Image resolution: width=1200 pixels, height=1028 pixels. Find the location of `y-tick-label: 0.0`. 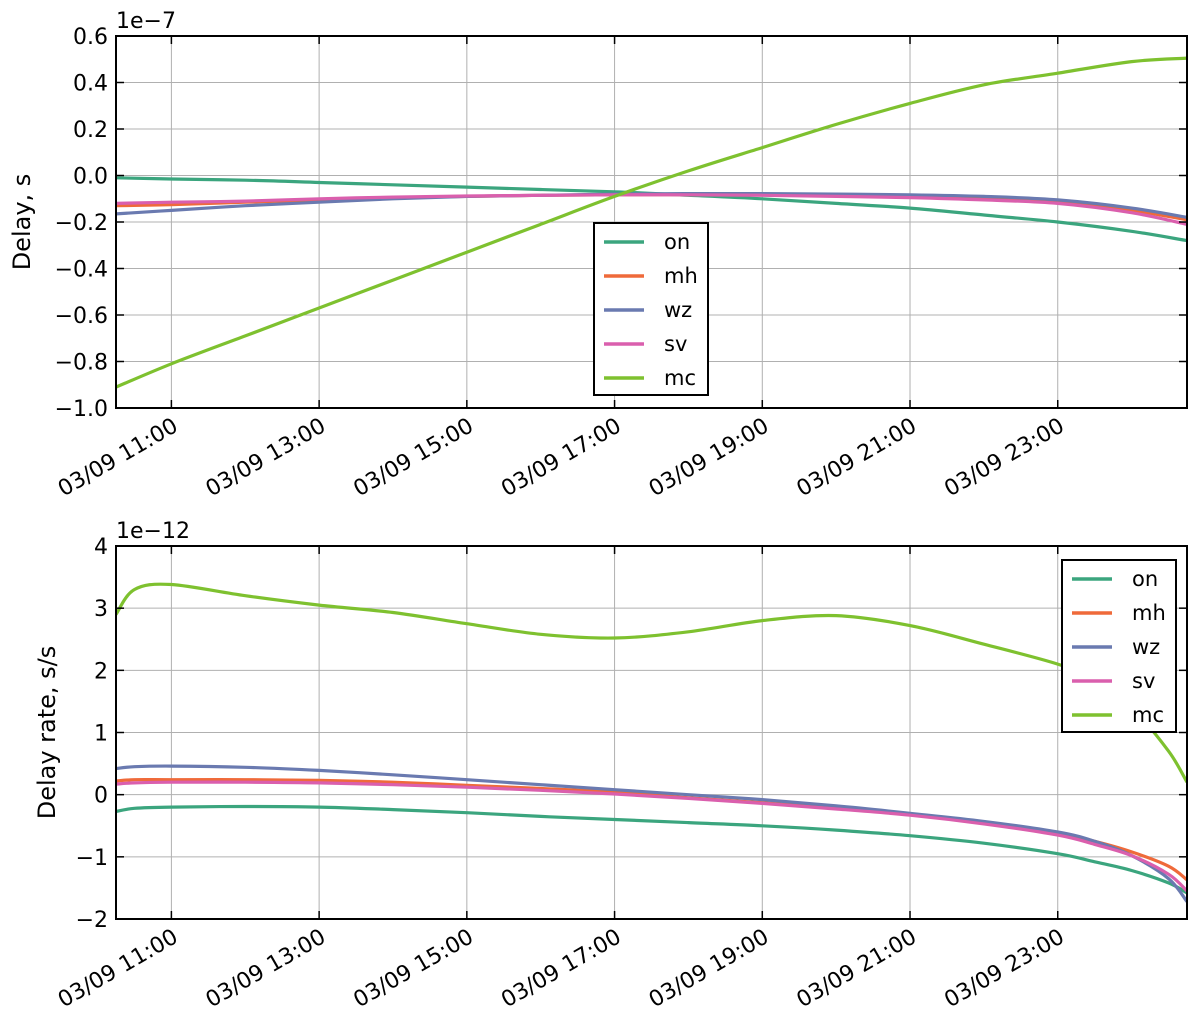

y-tick-label: 0.0 is located at coordinates (90, 177).